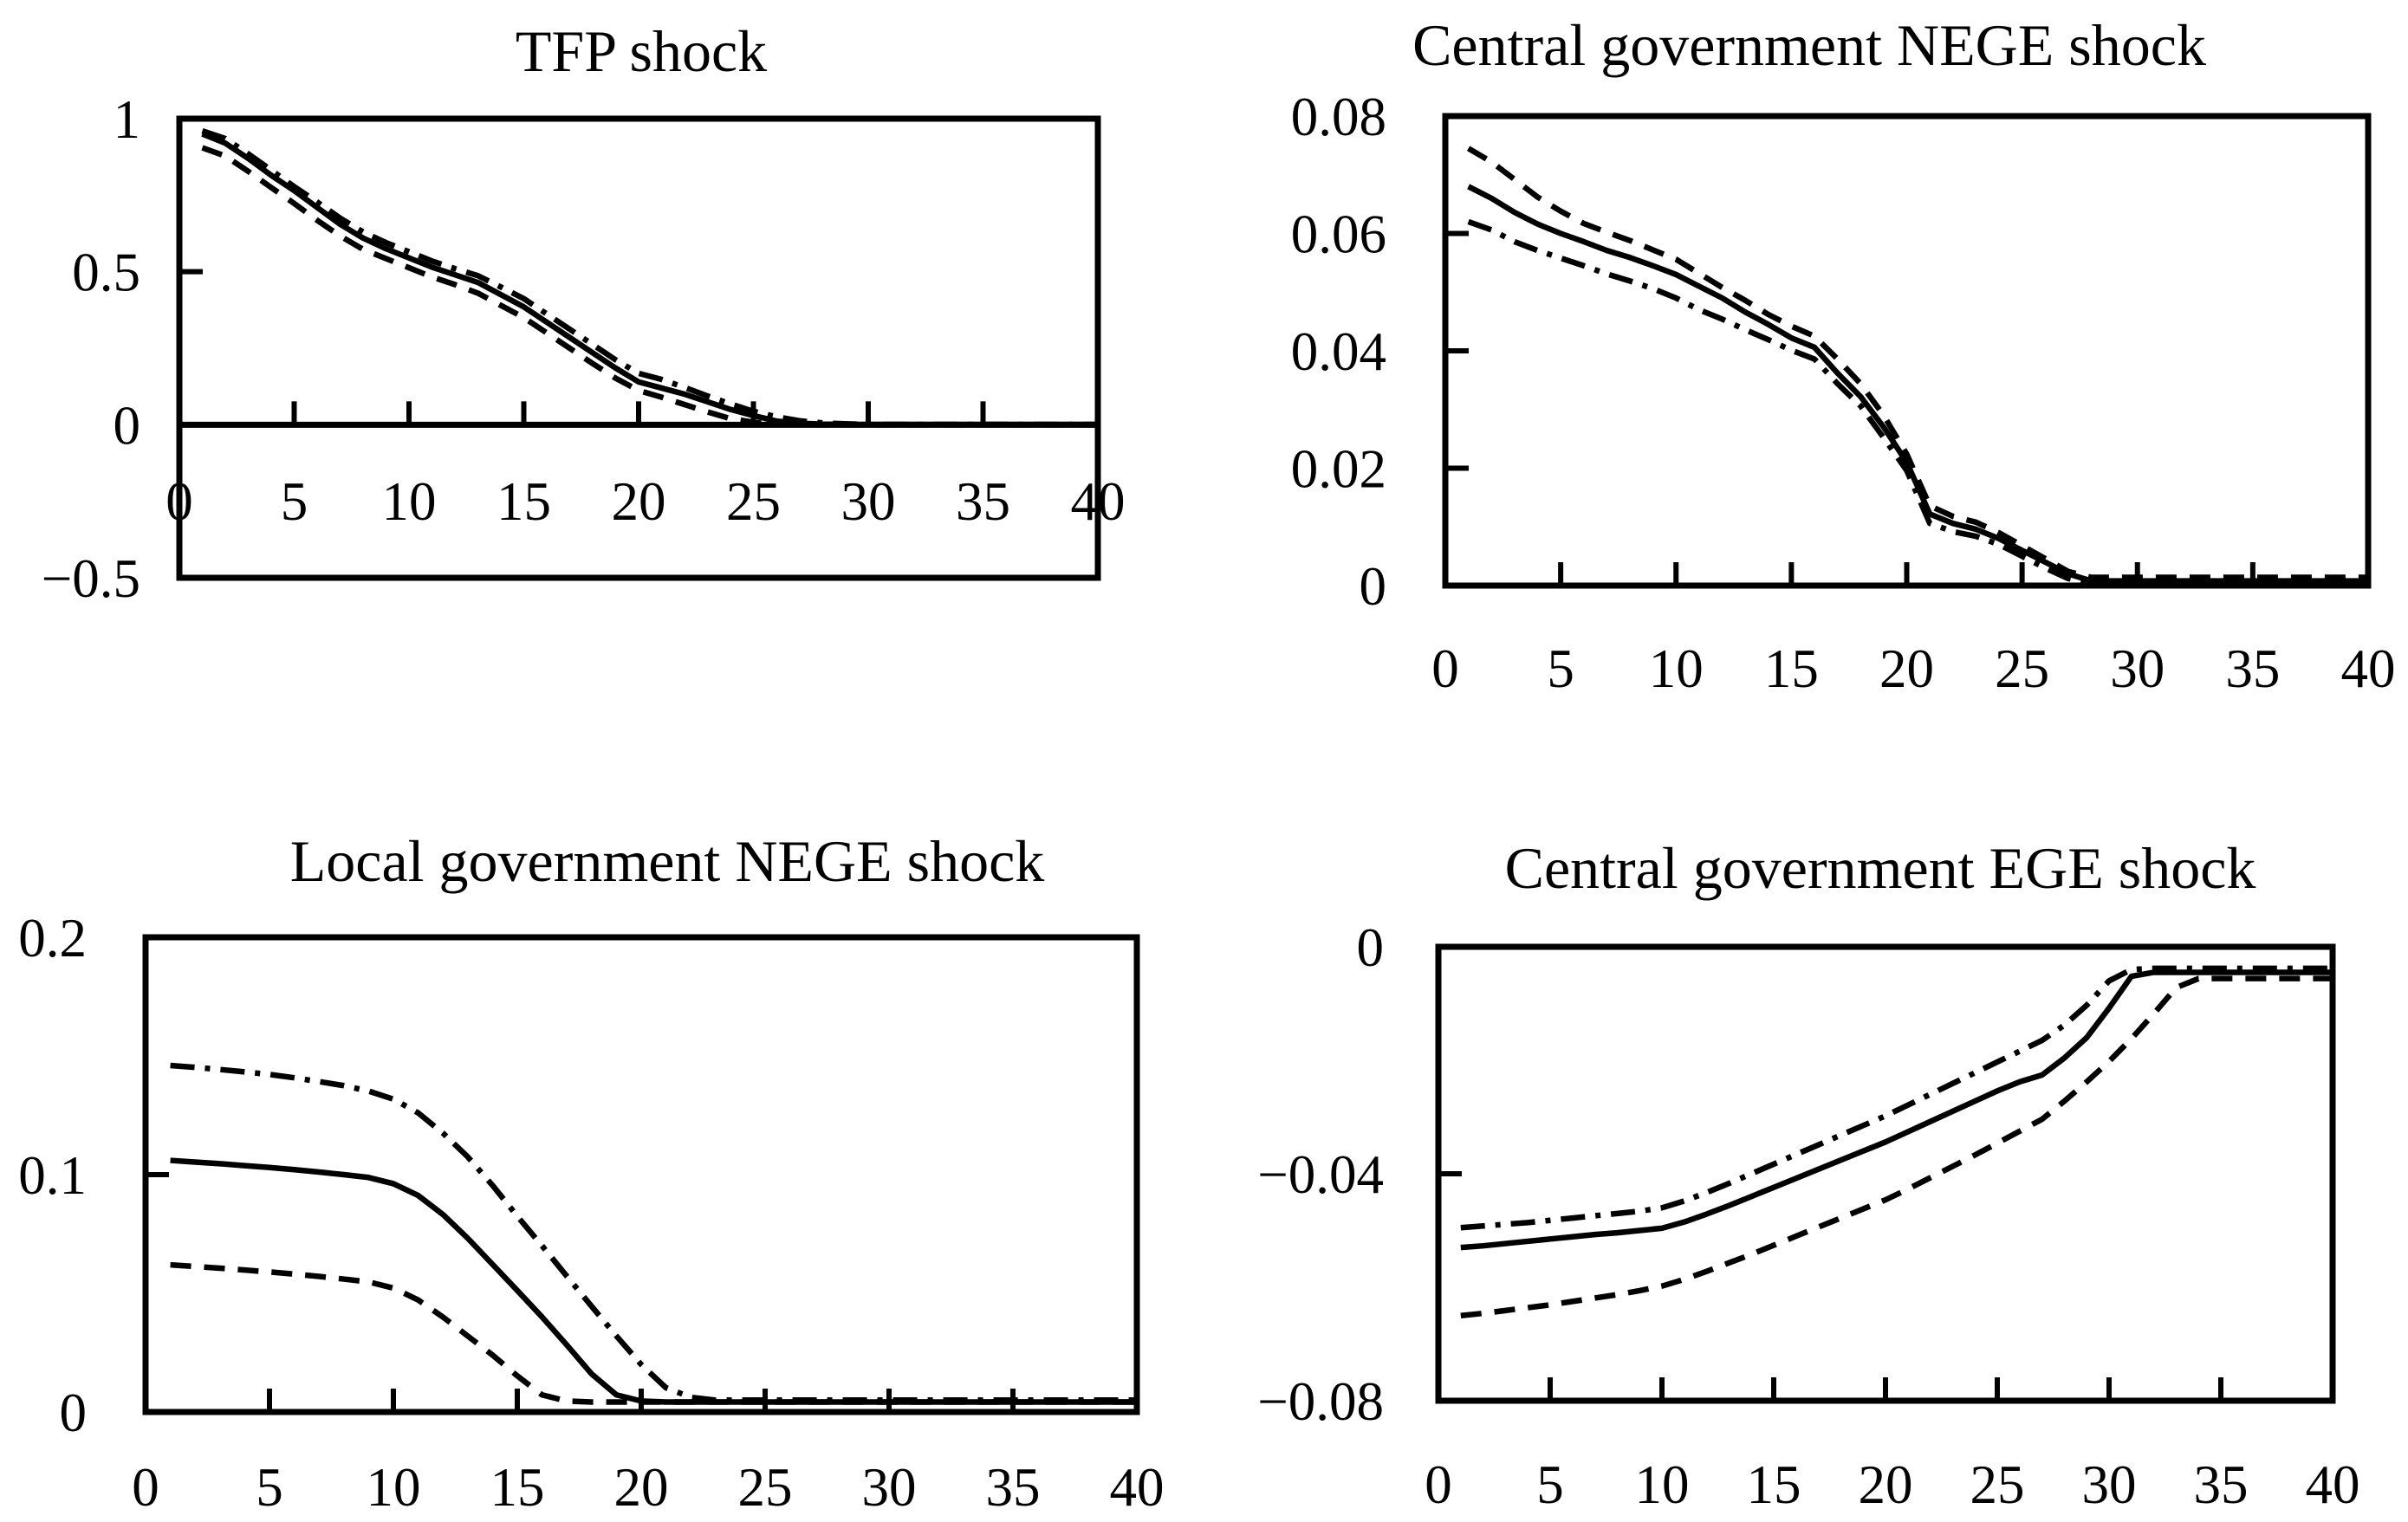 Image resolution: width=2408 pixels, height=1522 pixels. What do you see at coordinates (1339, 351) in the screenshot?
I see `y-tick-label: 0.04` at bounding box center [1339, 351].